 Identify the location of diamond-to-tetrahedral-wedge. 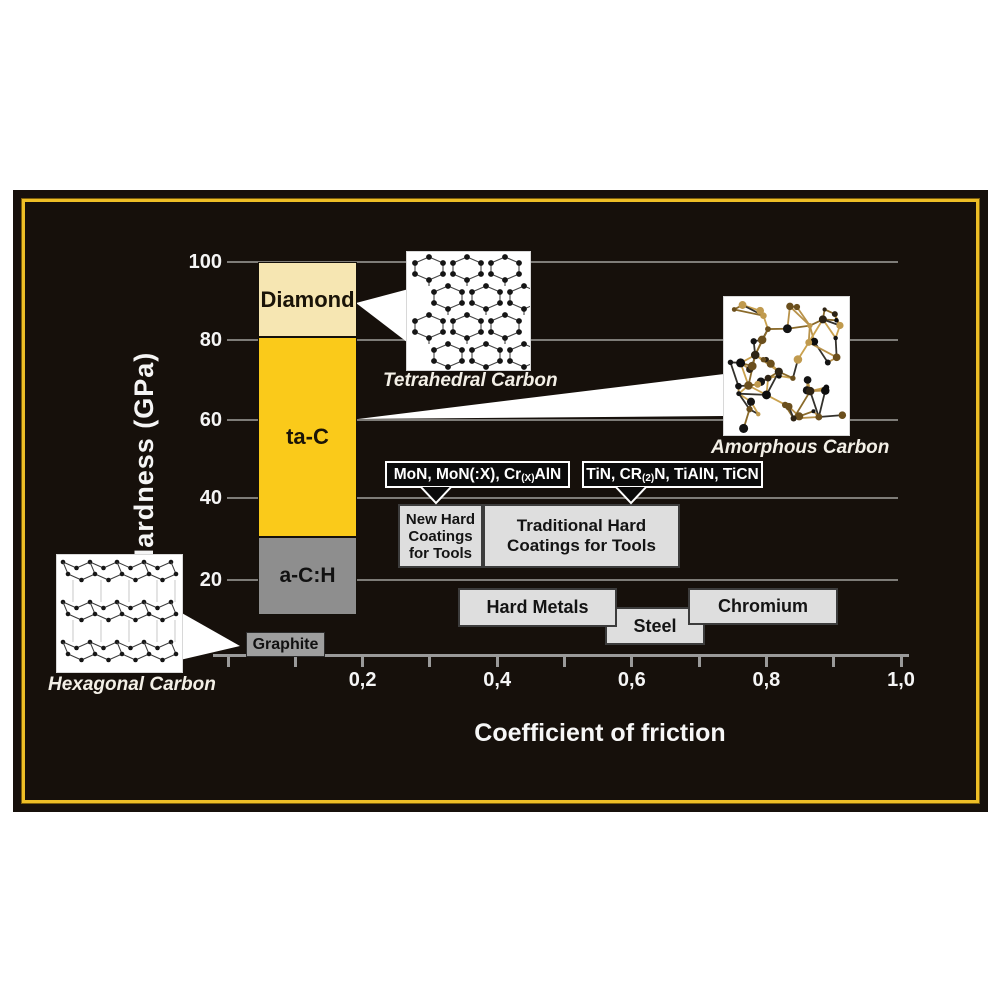
(388, 319).